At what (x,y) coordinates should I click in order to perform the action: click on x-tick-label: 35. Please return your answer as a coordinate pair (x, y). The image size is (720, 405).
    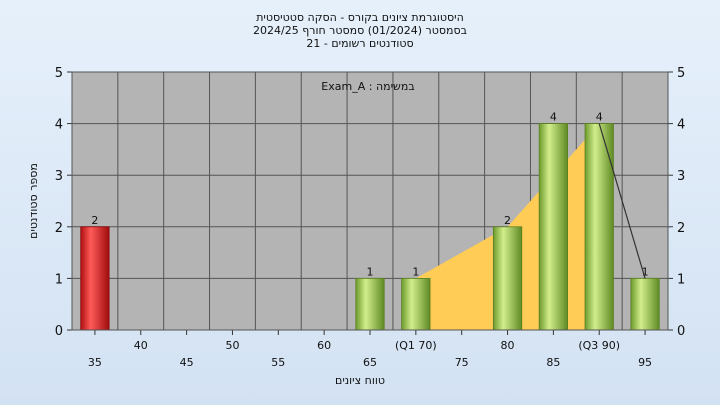
    Looking at the image, I should click on (95, 362).